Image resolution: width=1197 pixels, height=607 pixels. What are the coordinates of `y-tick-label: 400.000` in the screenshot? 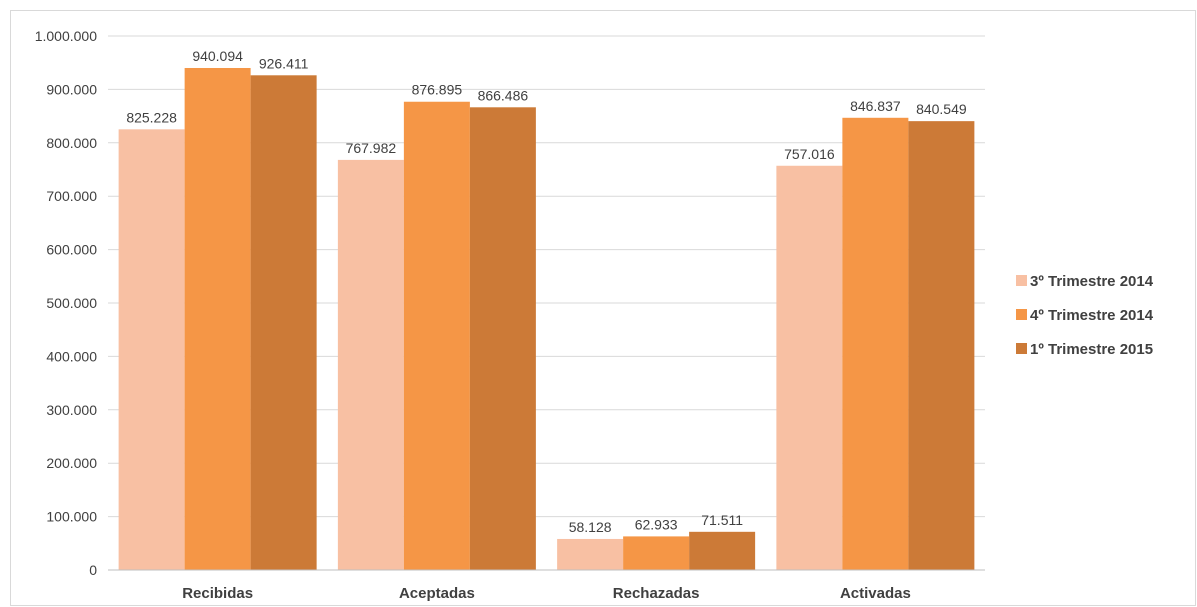 It's located at (71, 356).